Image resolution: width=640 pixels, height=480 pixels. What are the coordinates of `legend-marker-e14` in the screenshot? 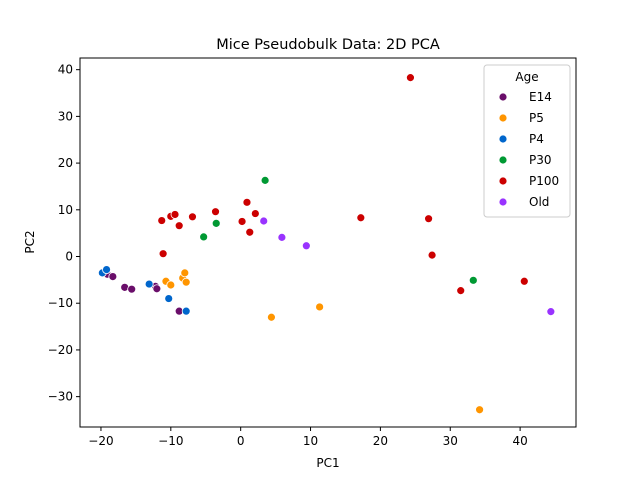 It's located at (503, 97).